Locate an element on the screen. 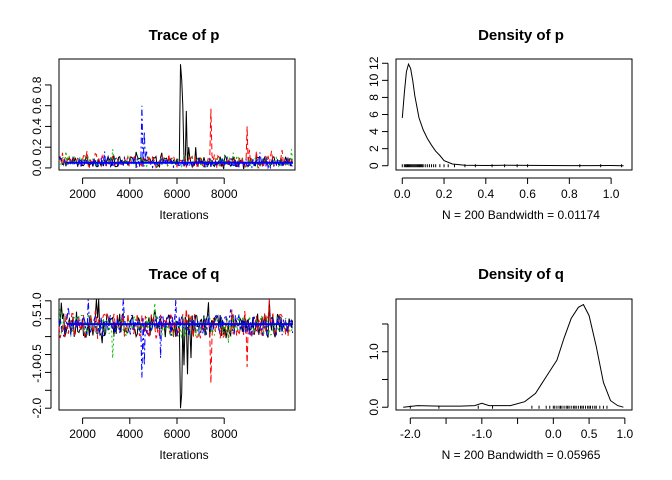  density-q-y-tick-label: 1.0 is located at coordinates (374, 351).